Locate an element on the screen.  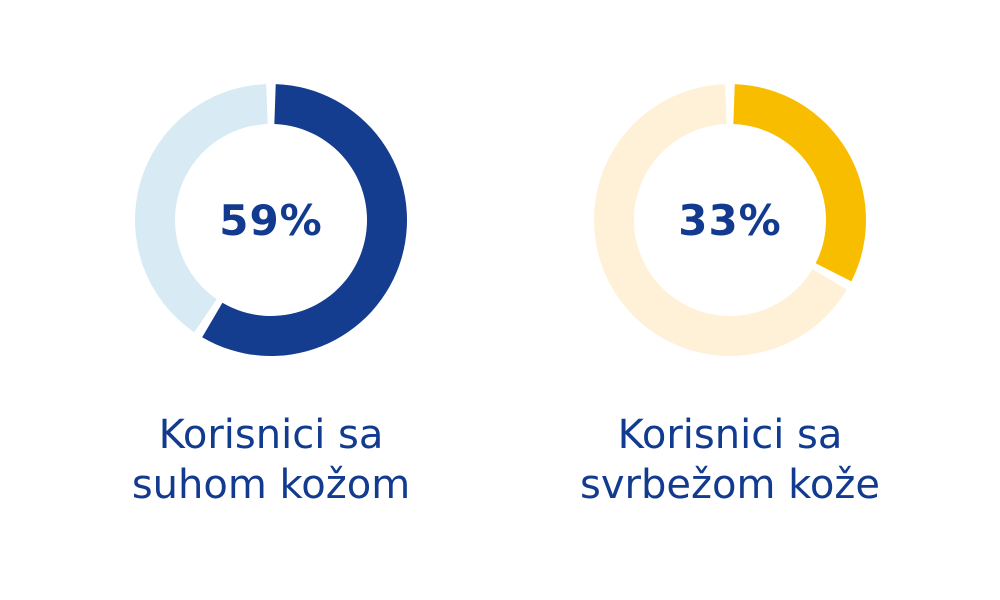
donut-rest-segment-dry-skin is located at coordinates (201, 208).